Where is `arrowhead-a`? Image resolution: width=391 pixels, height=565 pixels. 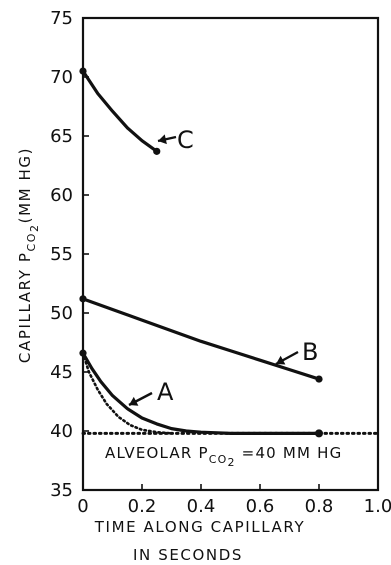 arrowhead-a is located at coordinates (134, 401).